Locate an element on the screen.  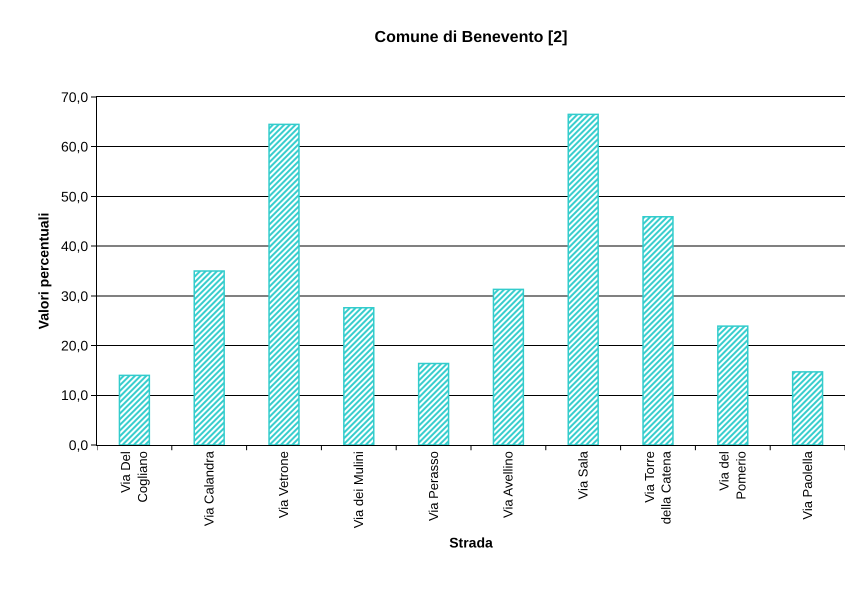
y-tick-label: 10,0 is located at coordinates (74, 395).